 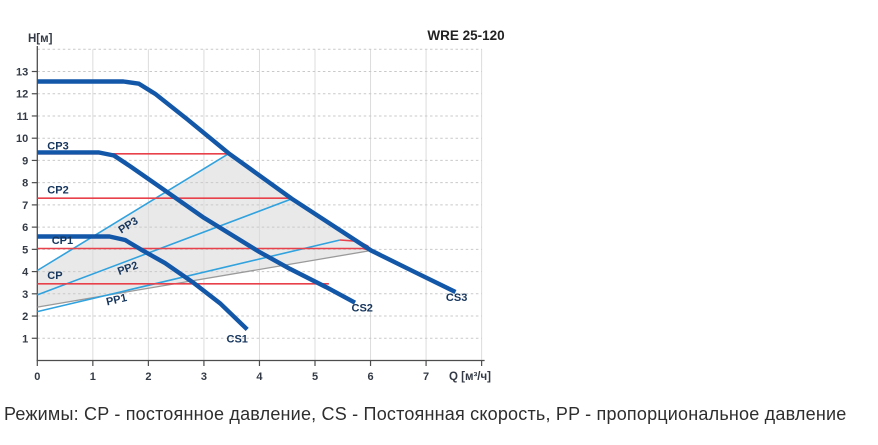 I want to click on label-pp1: PP1, so click(x=116, y=300).